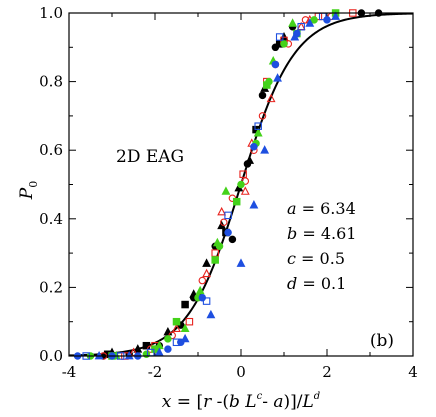  I want to click on x-title-part-1: = [, so click(187, 402).